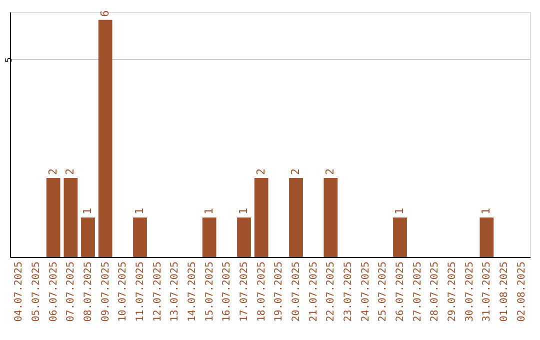 This screenshot has height=340, width=540. Describe the element at coordinates (296, 292) in the screenshot. I see `x-tick-label: 20.07.2025` at that location.